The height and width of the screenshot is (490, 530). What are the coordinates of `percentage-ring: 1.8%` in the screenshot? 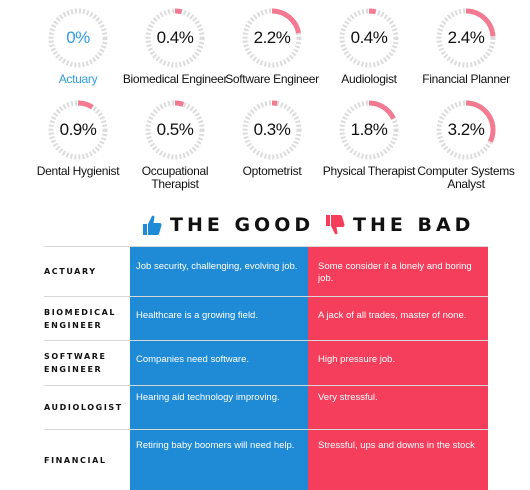 It's located at (369, 130).